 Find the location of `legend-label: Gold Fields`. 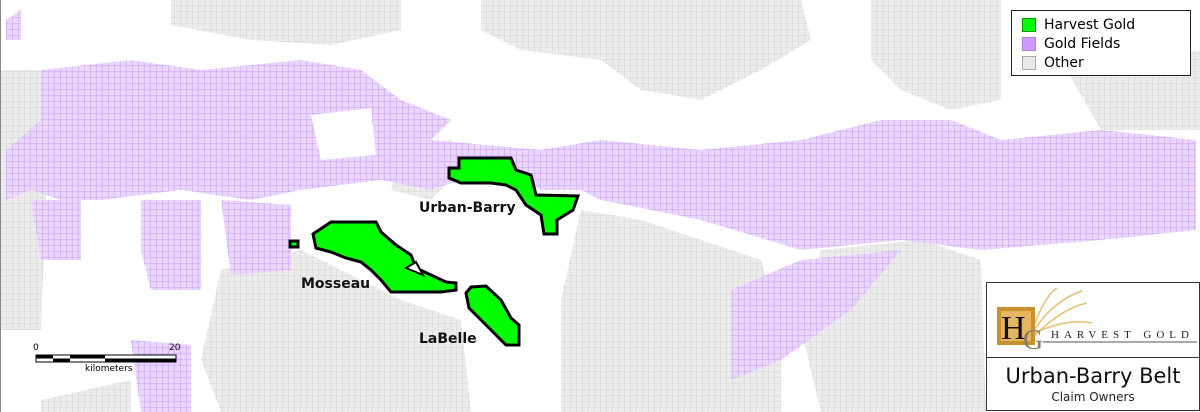

legend-label: Gold Fields is located at coordinates (1082, 43).